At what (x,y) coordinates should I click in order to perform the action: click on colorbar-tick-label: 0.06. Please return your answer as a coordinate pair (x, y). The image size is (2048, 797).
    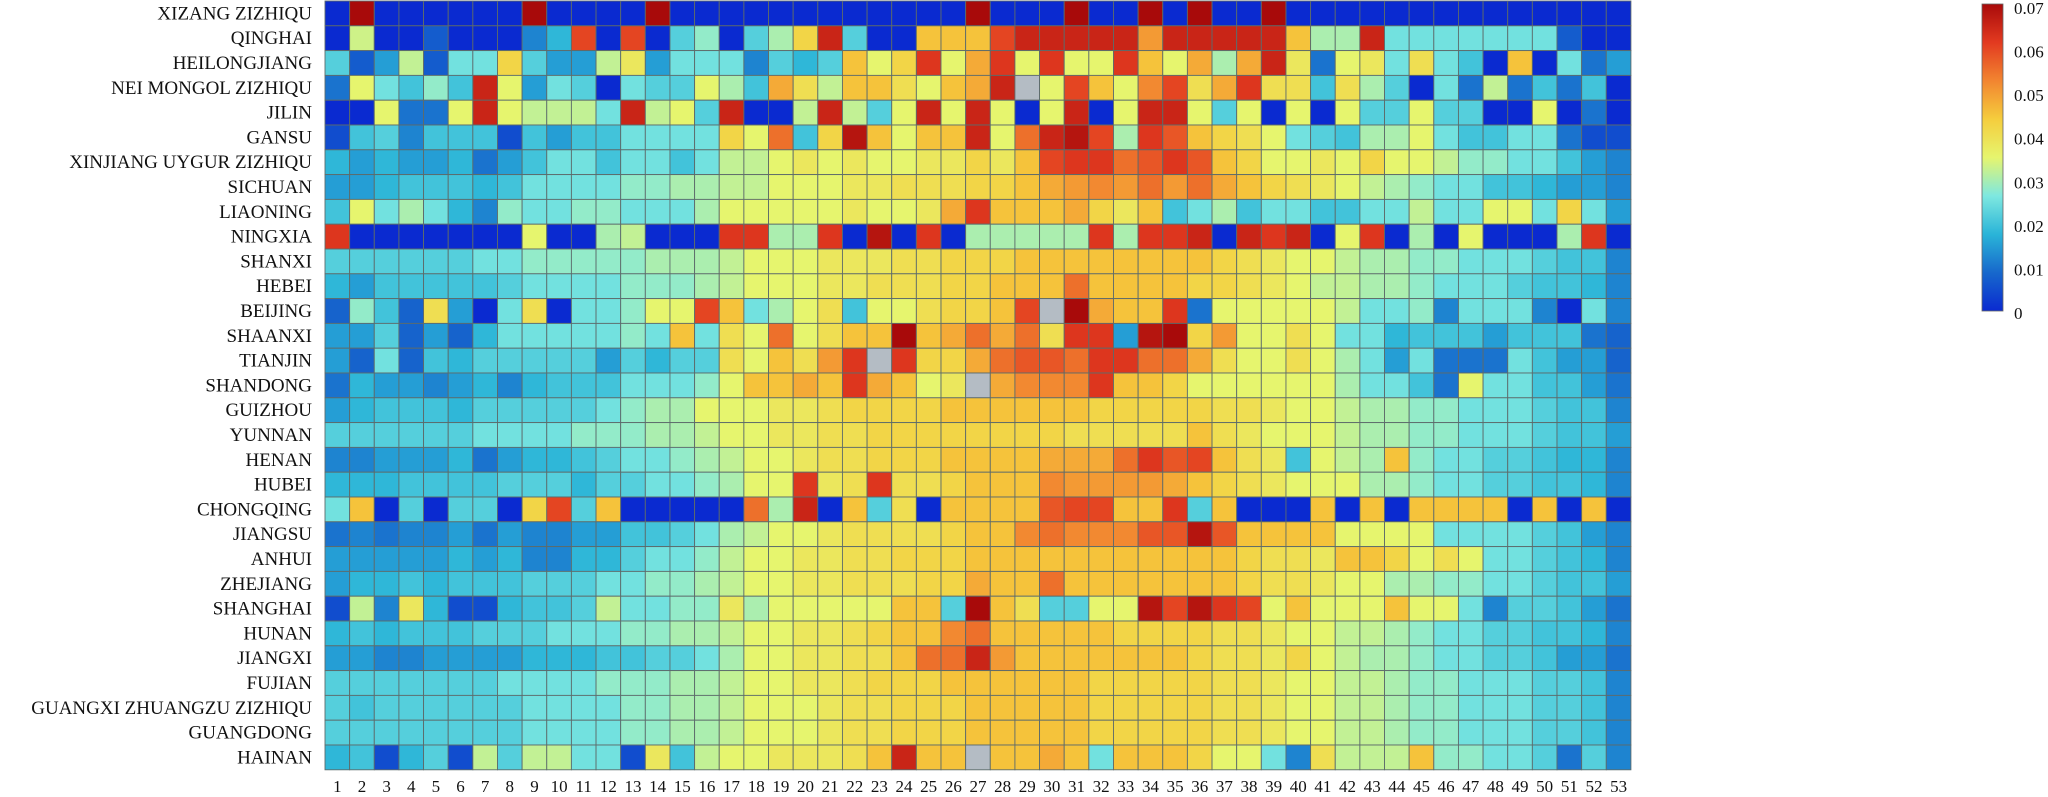
    Looking at the image, I should click on (2029, 52).